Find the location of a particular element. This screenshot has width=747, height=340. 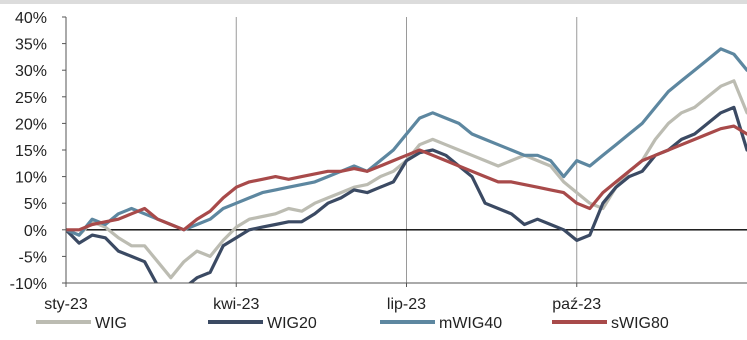

x-tick-label: paź-23 is located at coordinates (576, 304).